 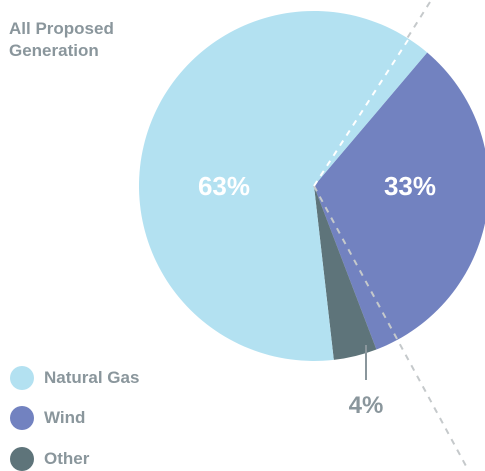 What do you see at coordinates (410, 186) in the screenshot?
I see `slice-label-wind: 33%` at bounding box center [410, 186].